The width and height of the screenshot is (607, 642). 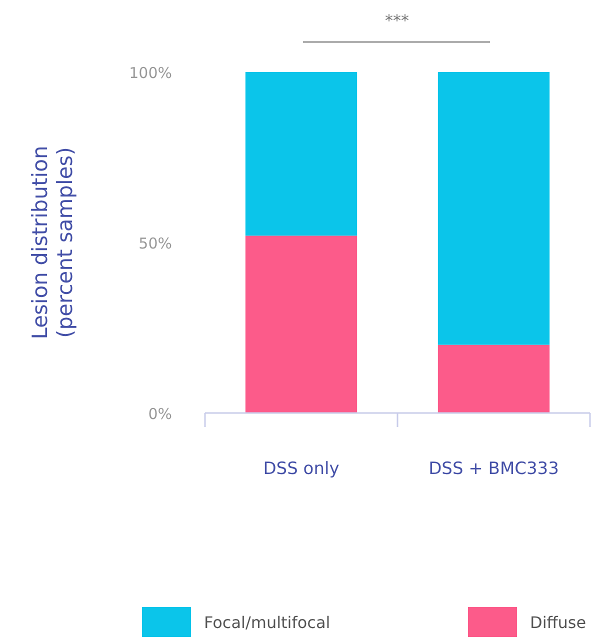 What do you see at coordinates (52, 243) in the screenshot?
I see `y-axis-title: Lesion distribution (percent samples)` at bounding box center [52, 243].